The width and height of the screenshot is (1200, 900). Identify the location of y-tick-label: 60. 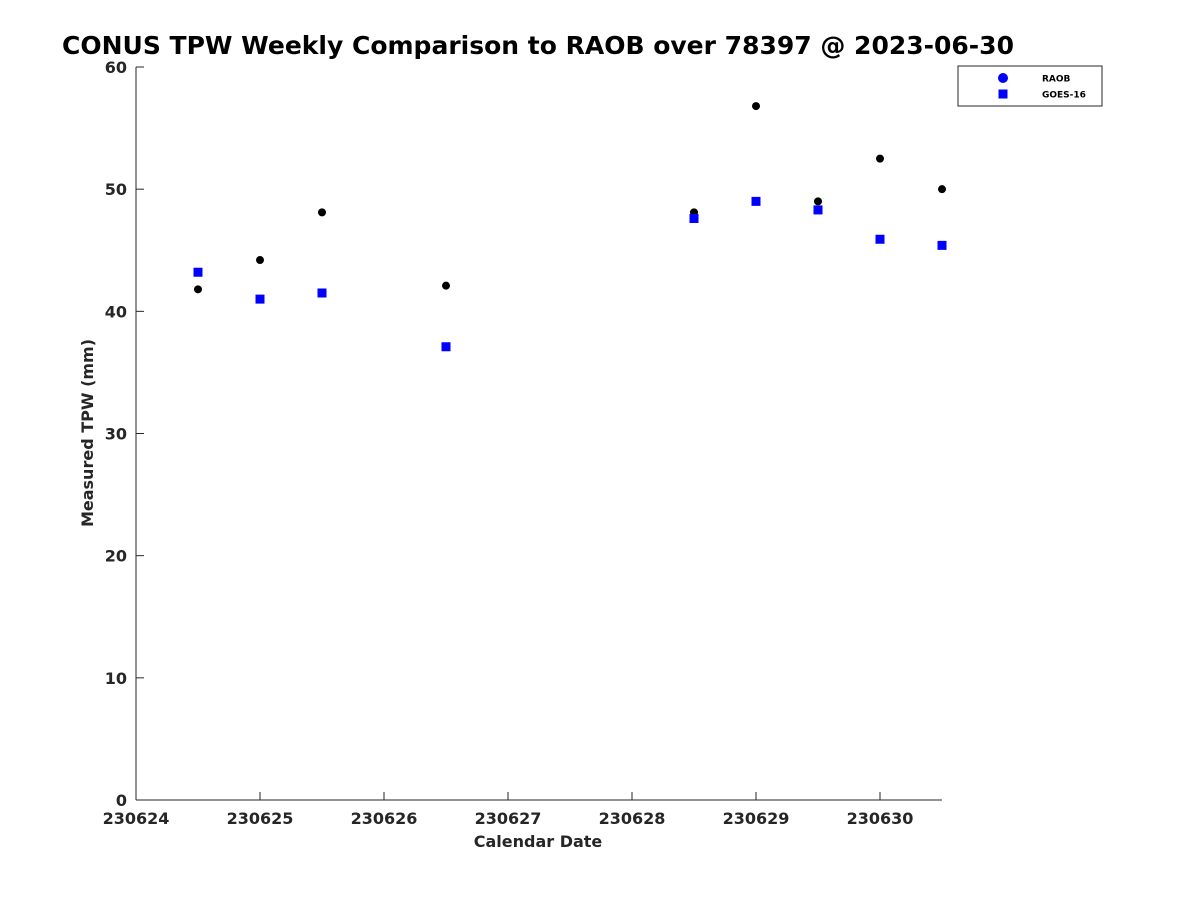
(116, 67).